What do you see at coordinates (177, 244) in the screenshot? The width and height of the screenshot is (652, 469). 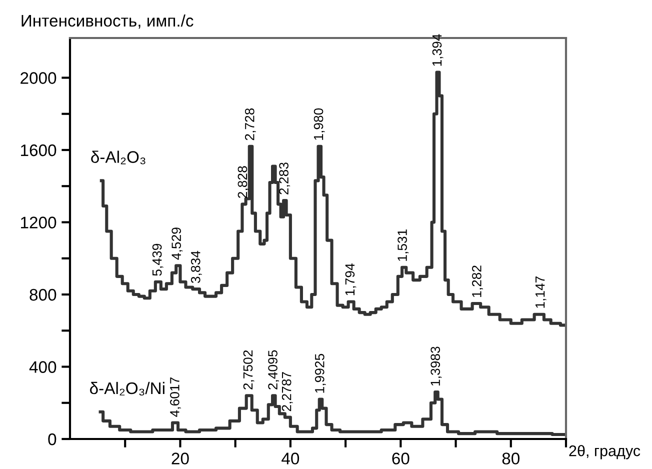 I see `annotation: 4,529` at bounding box center [177, 244].